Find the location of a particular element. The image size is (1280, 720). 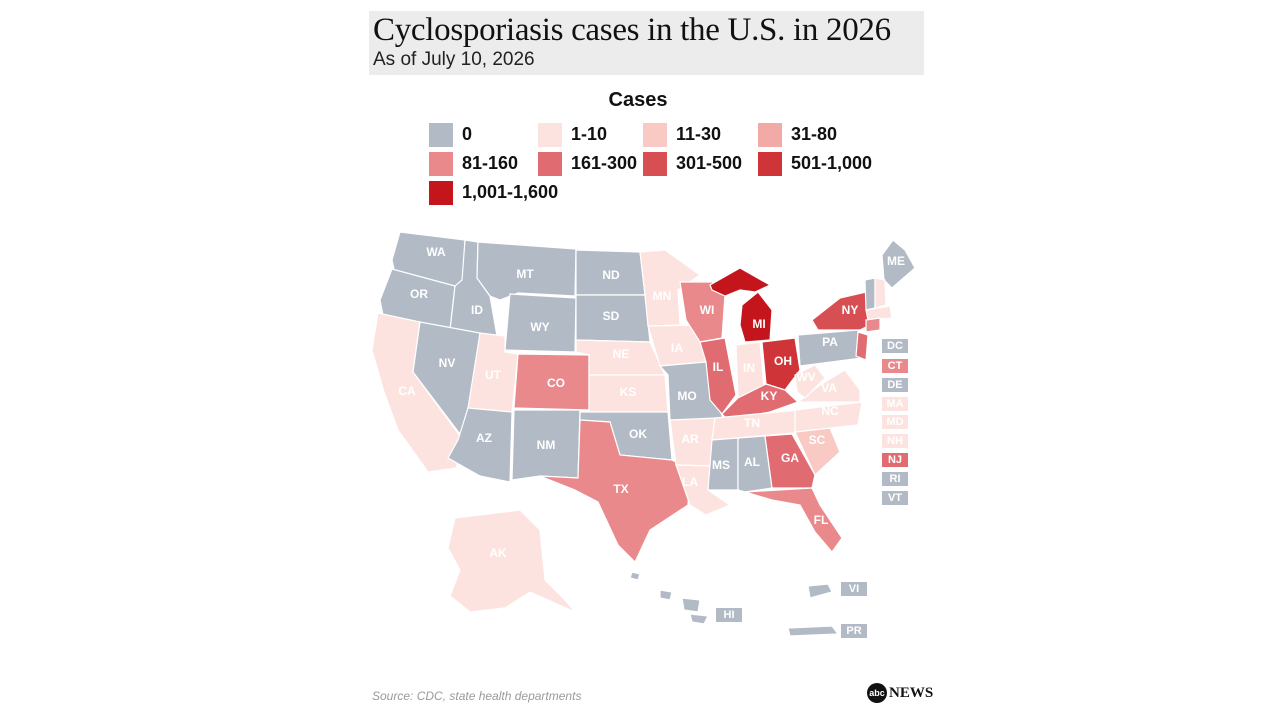

label-ia: IA is located at coordinates (677, 348).